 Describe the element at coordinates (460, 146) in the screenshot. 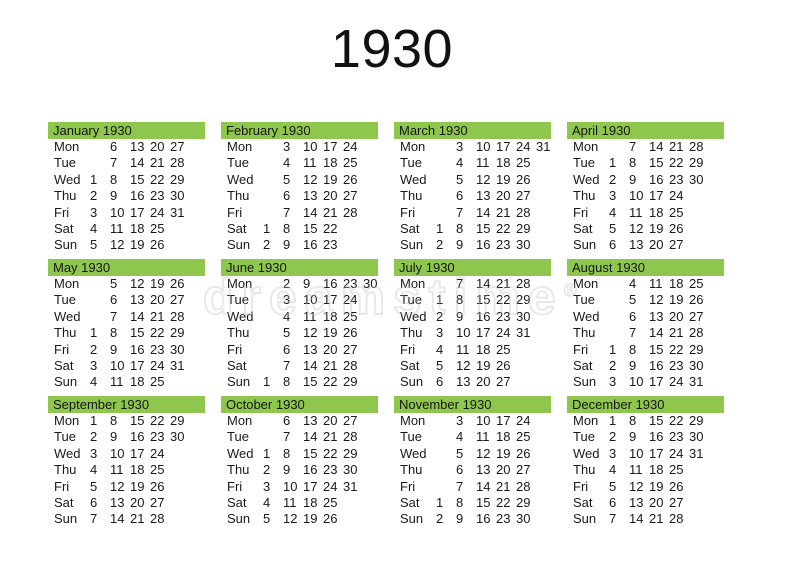

I see `date-cell: 3` at that location.